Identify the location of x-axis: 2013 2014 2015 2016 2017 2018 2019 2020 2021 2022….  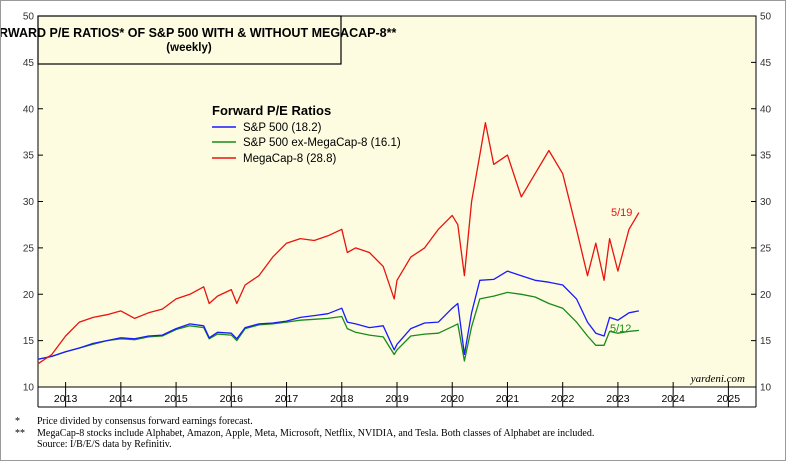
(397, 395).